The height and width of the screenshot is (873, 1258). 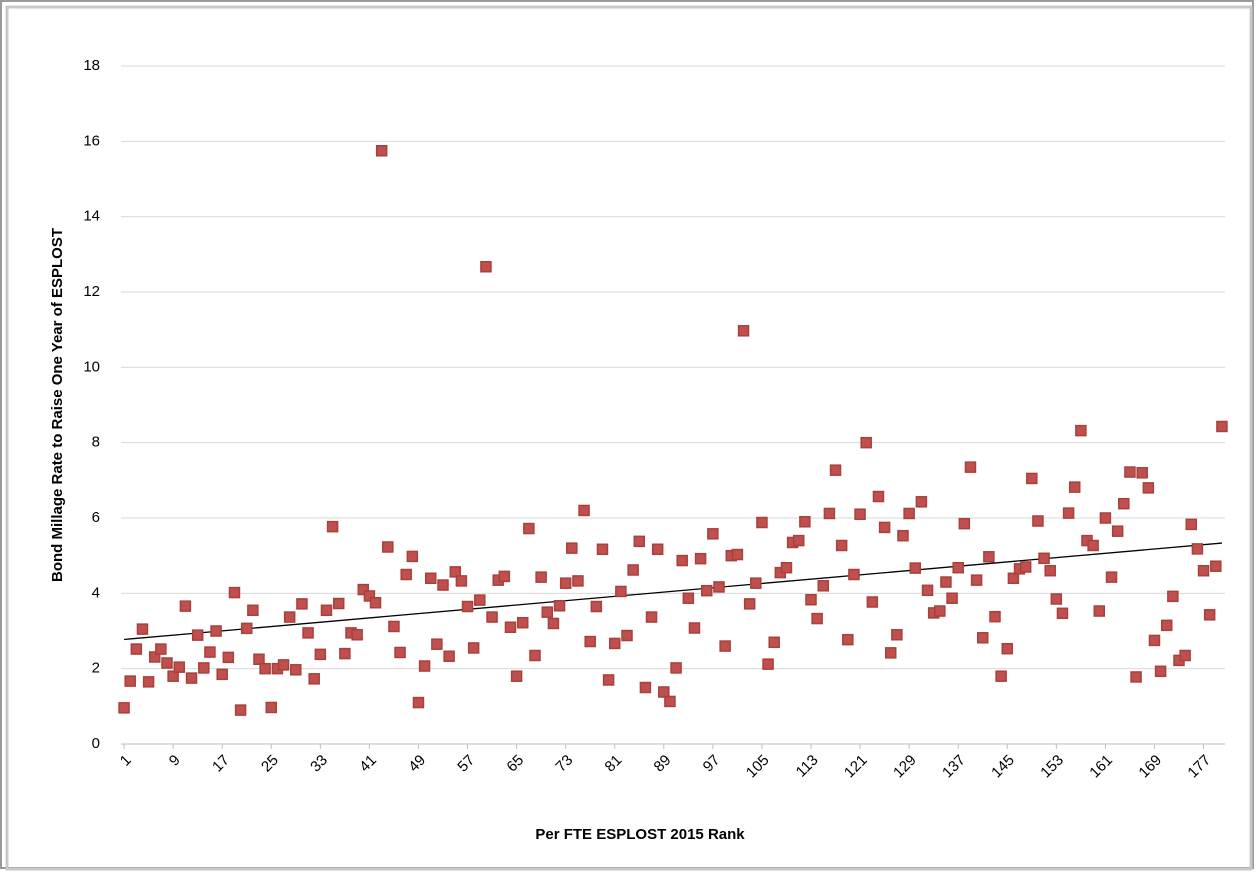 I want to click on y-tick-label: 10, so click(x=91, y=366).